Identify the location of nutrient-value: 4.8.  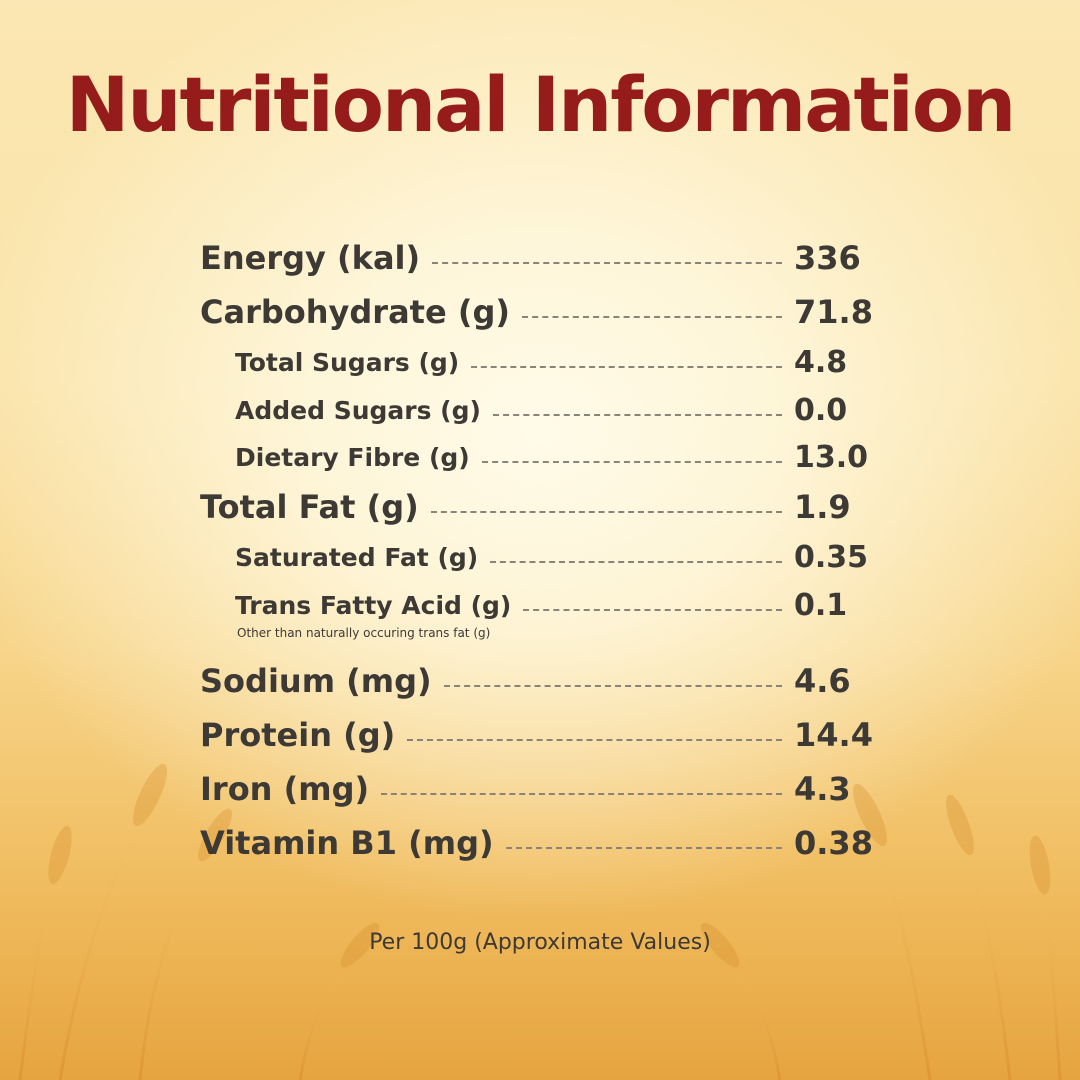
(821, 362).